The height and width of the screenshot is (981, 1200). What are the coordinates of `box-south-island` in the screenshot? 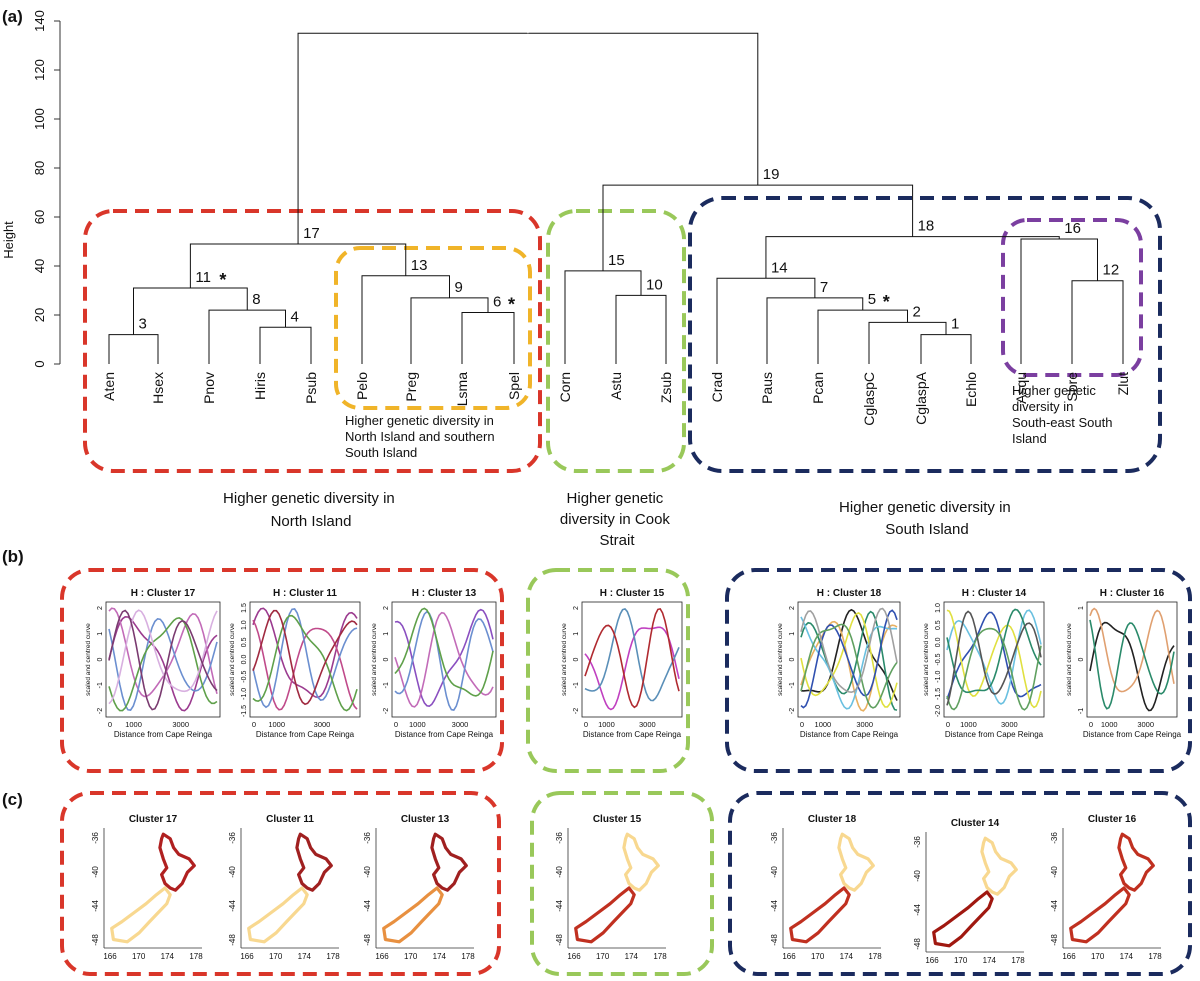 It's located at (925, 334).